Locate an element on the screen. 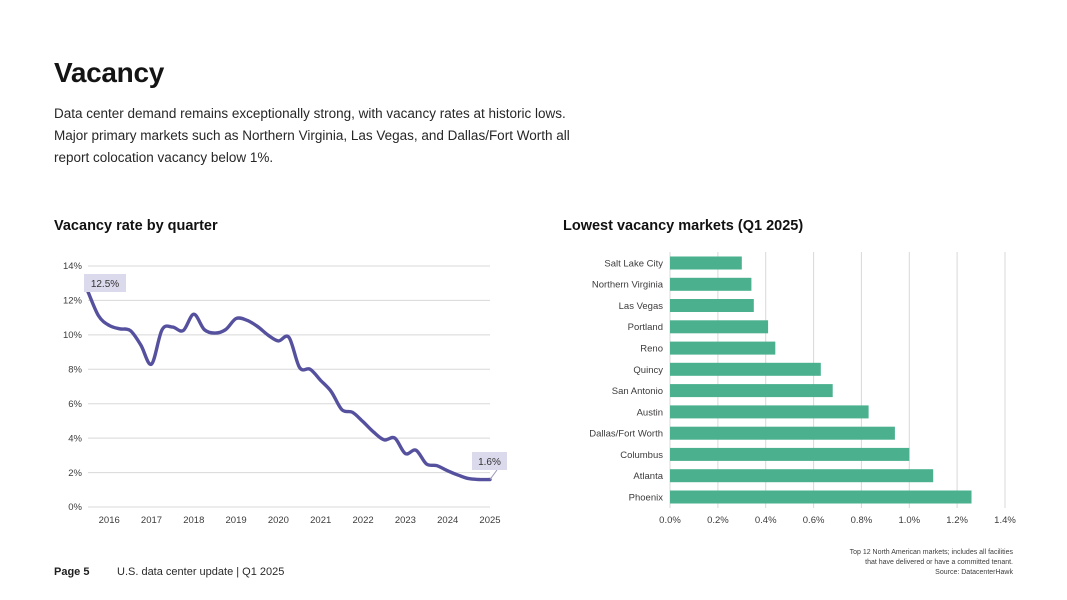  end-annotation-label: 1.6% is located at coordinates (489, 462).